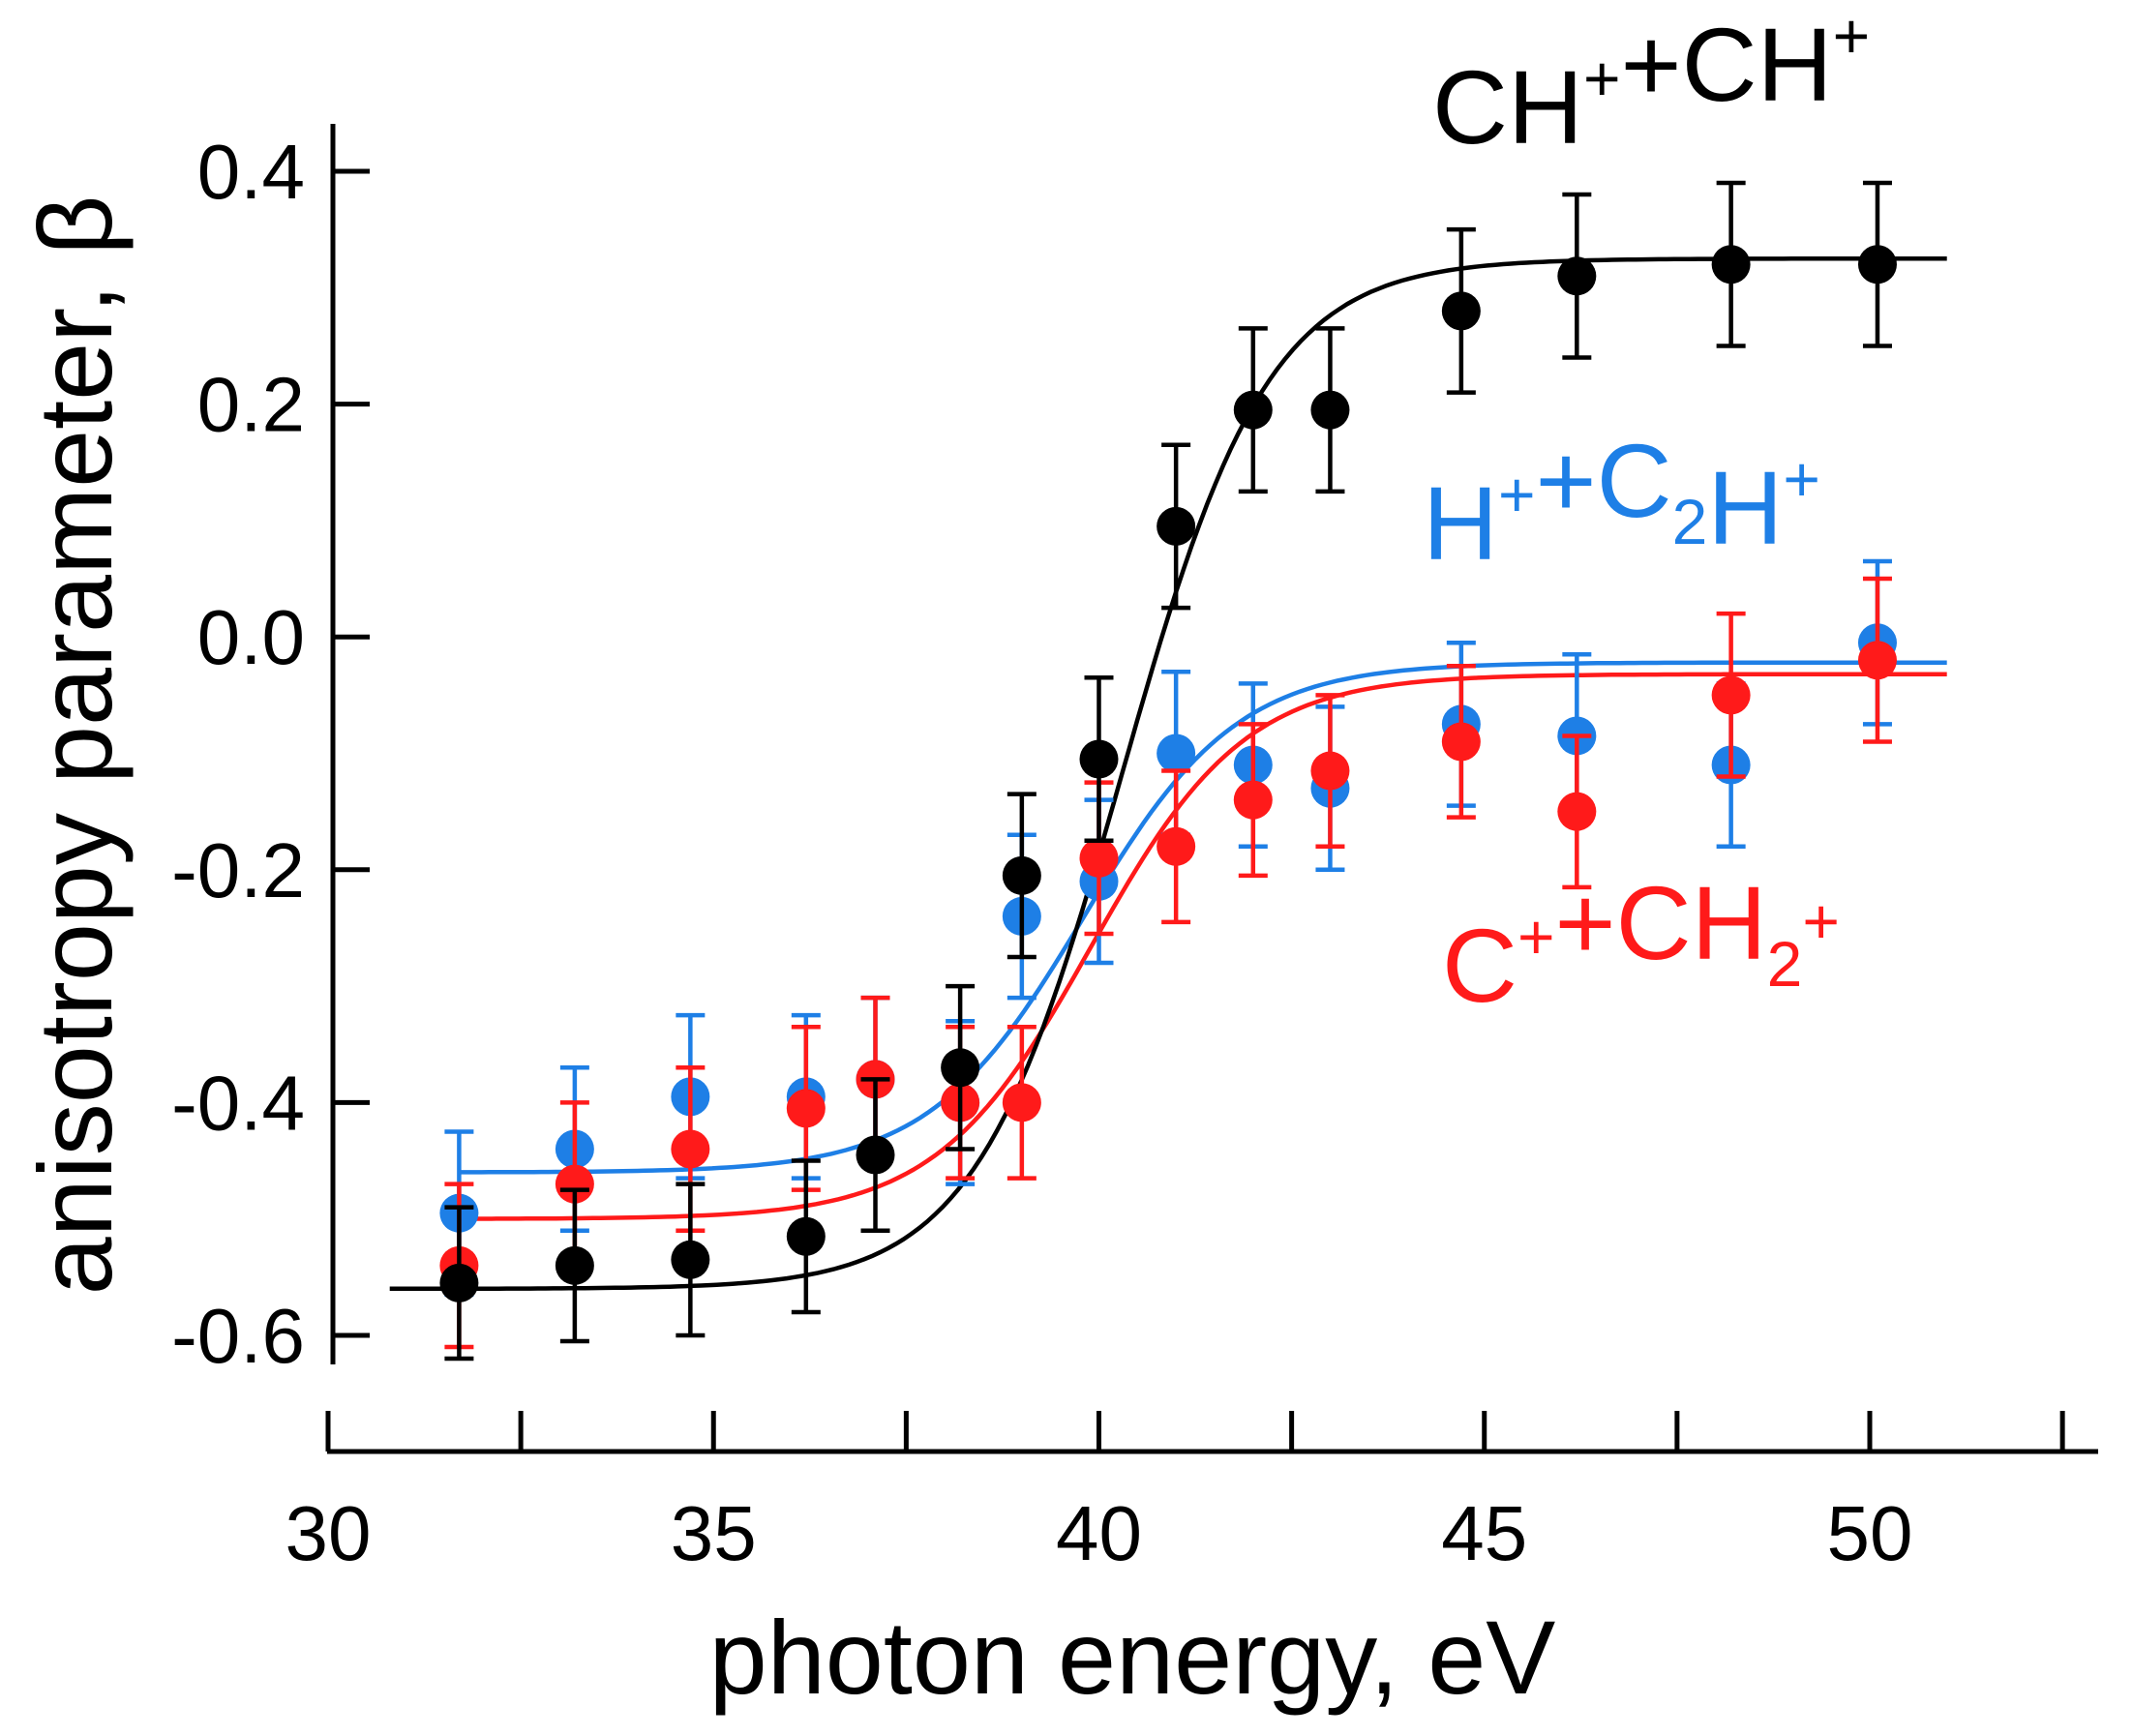 The height and width of the screenshot is (1736, 2133). Describe the element at coordinates (1870, 1533) in the screenshot. I see `x-tick-label: 50` at that location.